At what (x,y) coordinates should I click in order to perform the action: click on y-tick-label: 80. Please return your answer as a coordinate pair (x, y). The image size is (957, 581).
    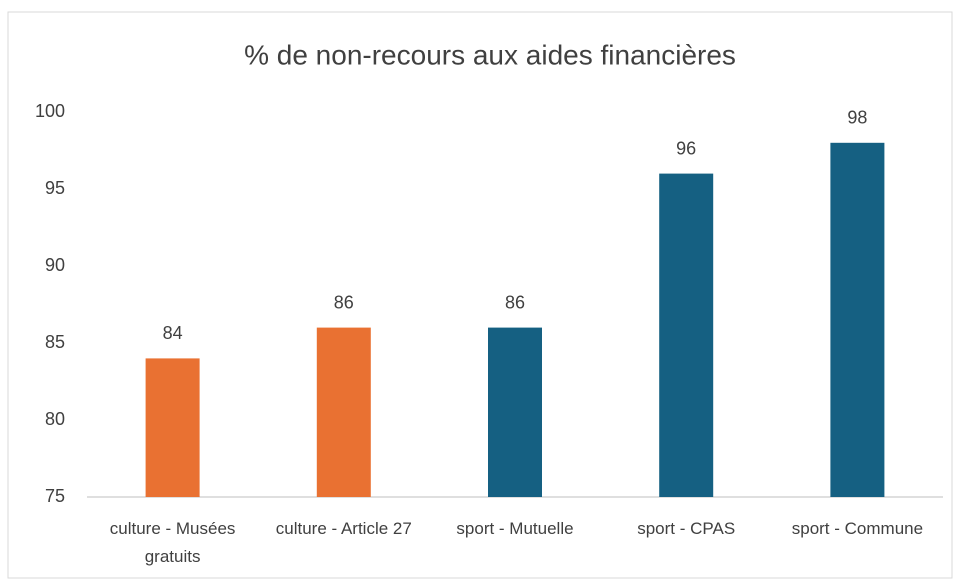
    Looking at the image, I should click on (55, 419).